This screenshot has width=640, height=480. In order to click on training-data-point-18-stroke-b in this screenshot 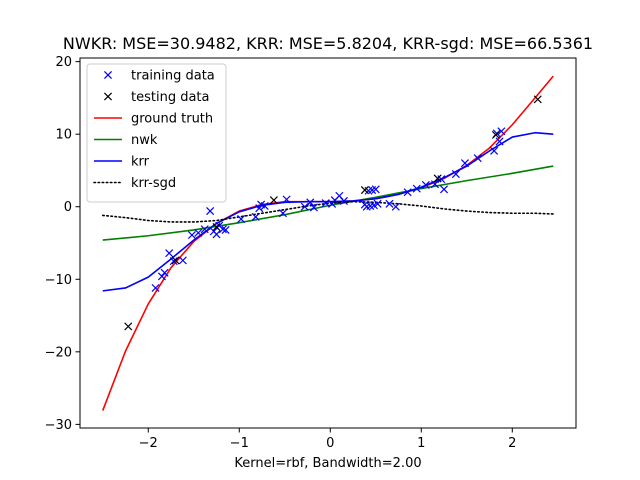, I will do `click(261, 204)`.